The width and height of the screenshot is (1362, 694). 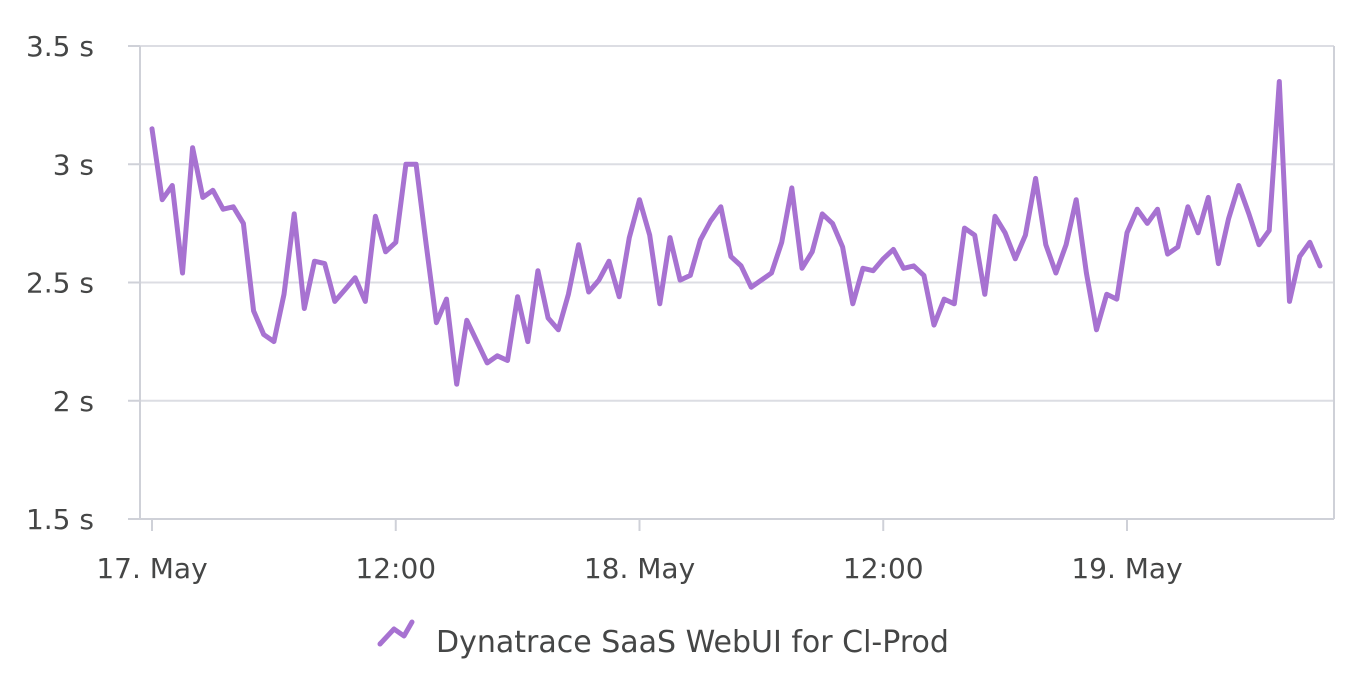 I want to click on legend: Dynatrace SaaS WebUI for Cl-Prod, so click(x=663, y=639).